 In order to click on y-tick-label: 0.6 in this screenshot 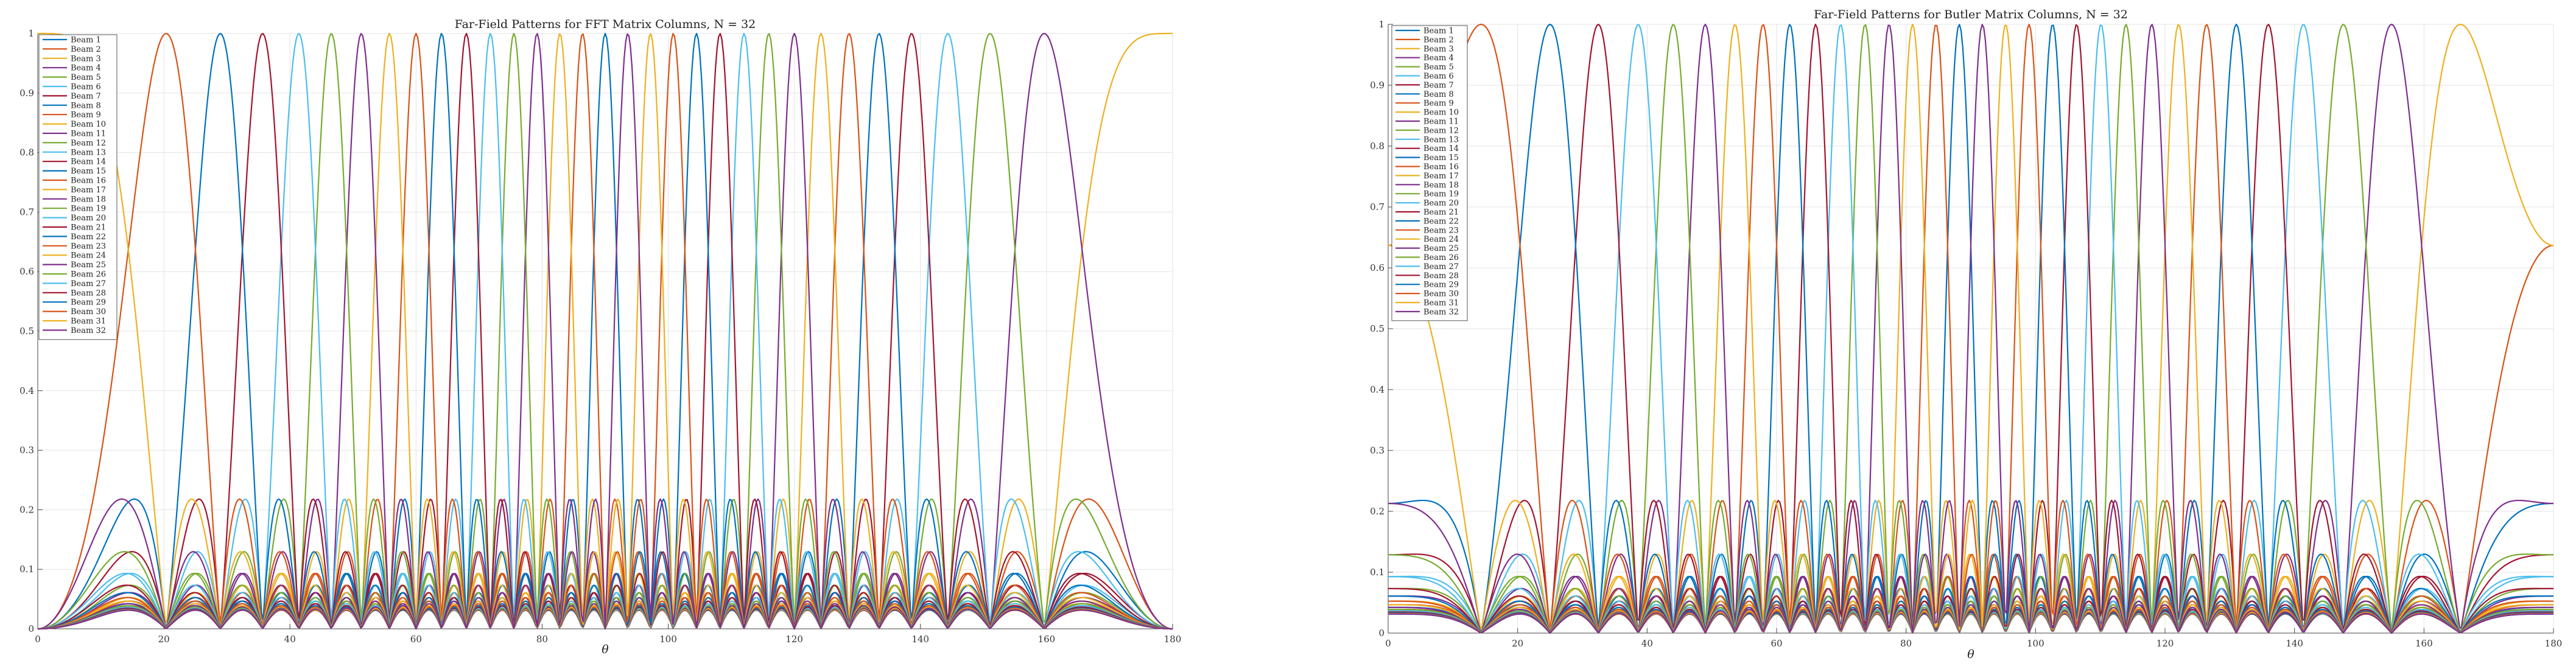, I will do `click(26, 271)`.